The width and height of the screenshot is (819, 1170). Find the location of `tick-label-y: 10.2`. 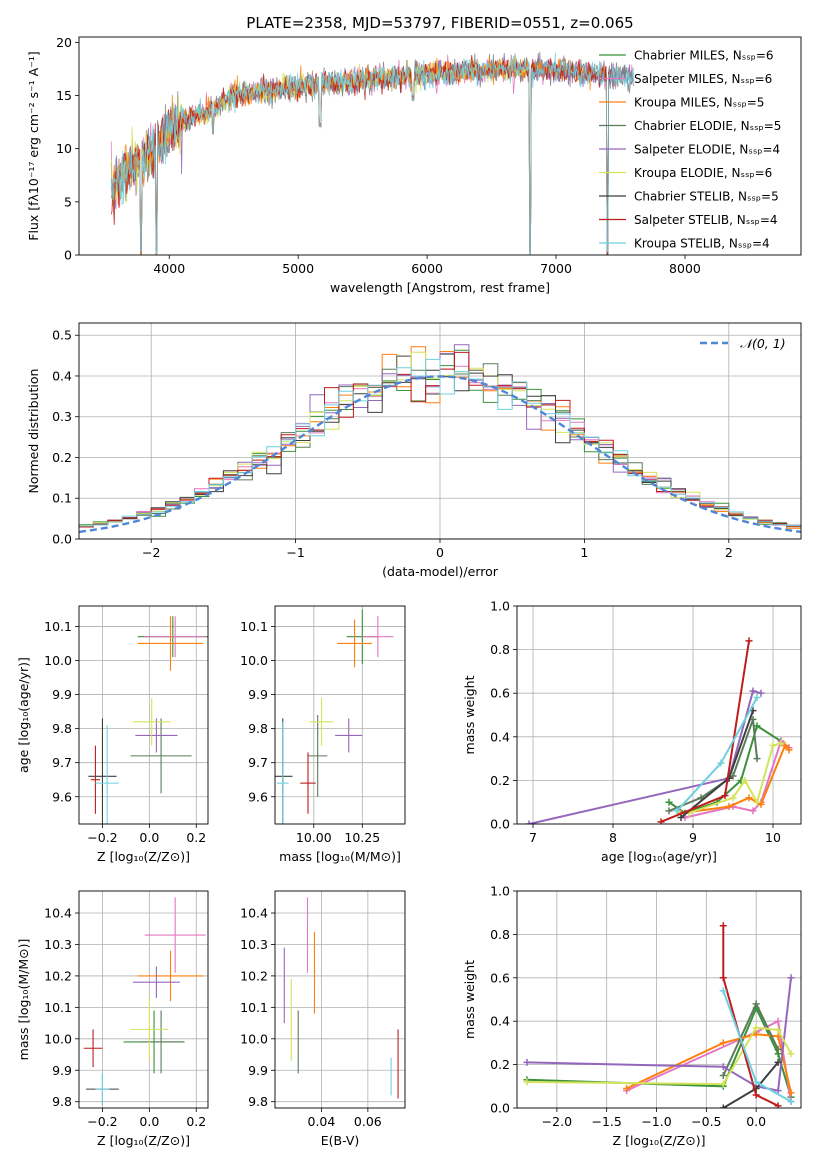

tick-label-y: 10.2 is located at coordinates (58, 975).